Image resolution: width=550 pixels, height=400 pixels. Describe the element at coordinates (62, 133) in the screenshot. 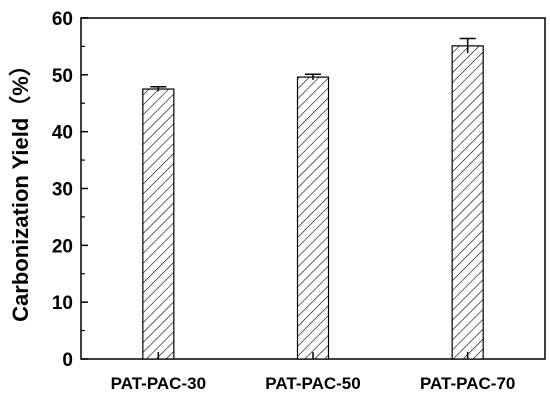

I see `y-tick-label: 40` at that location.